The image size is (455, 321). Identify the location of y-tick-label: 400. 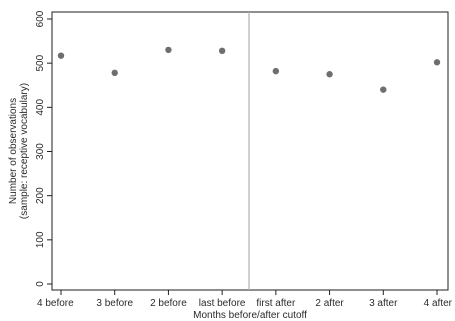
(40, 107).